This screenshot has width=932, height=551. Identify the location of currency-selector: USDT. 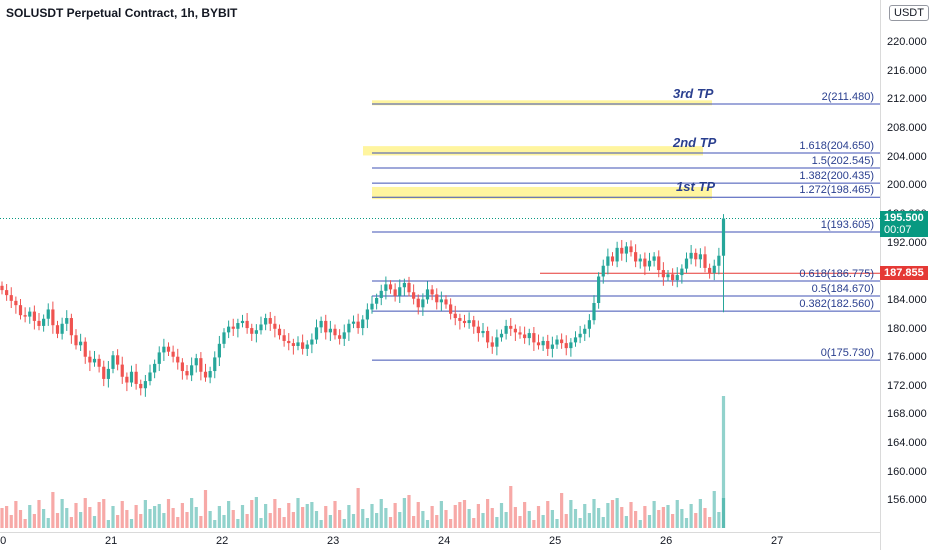
(909, 13).